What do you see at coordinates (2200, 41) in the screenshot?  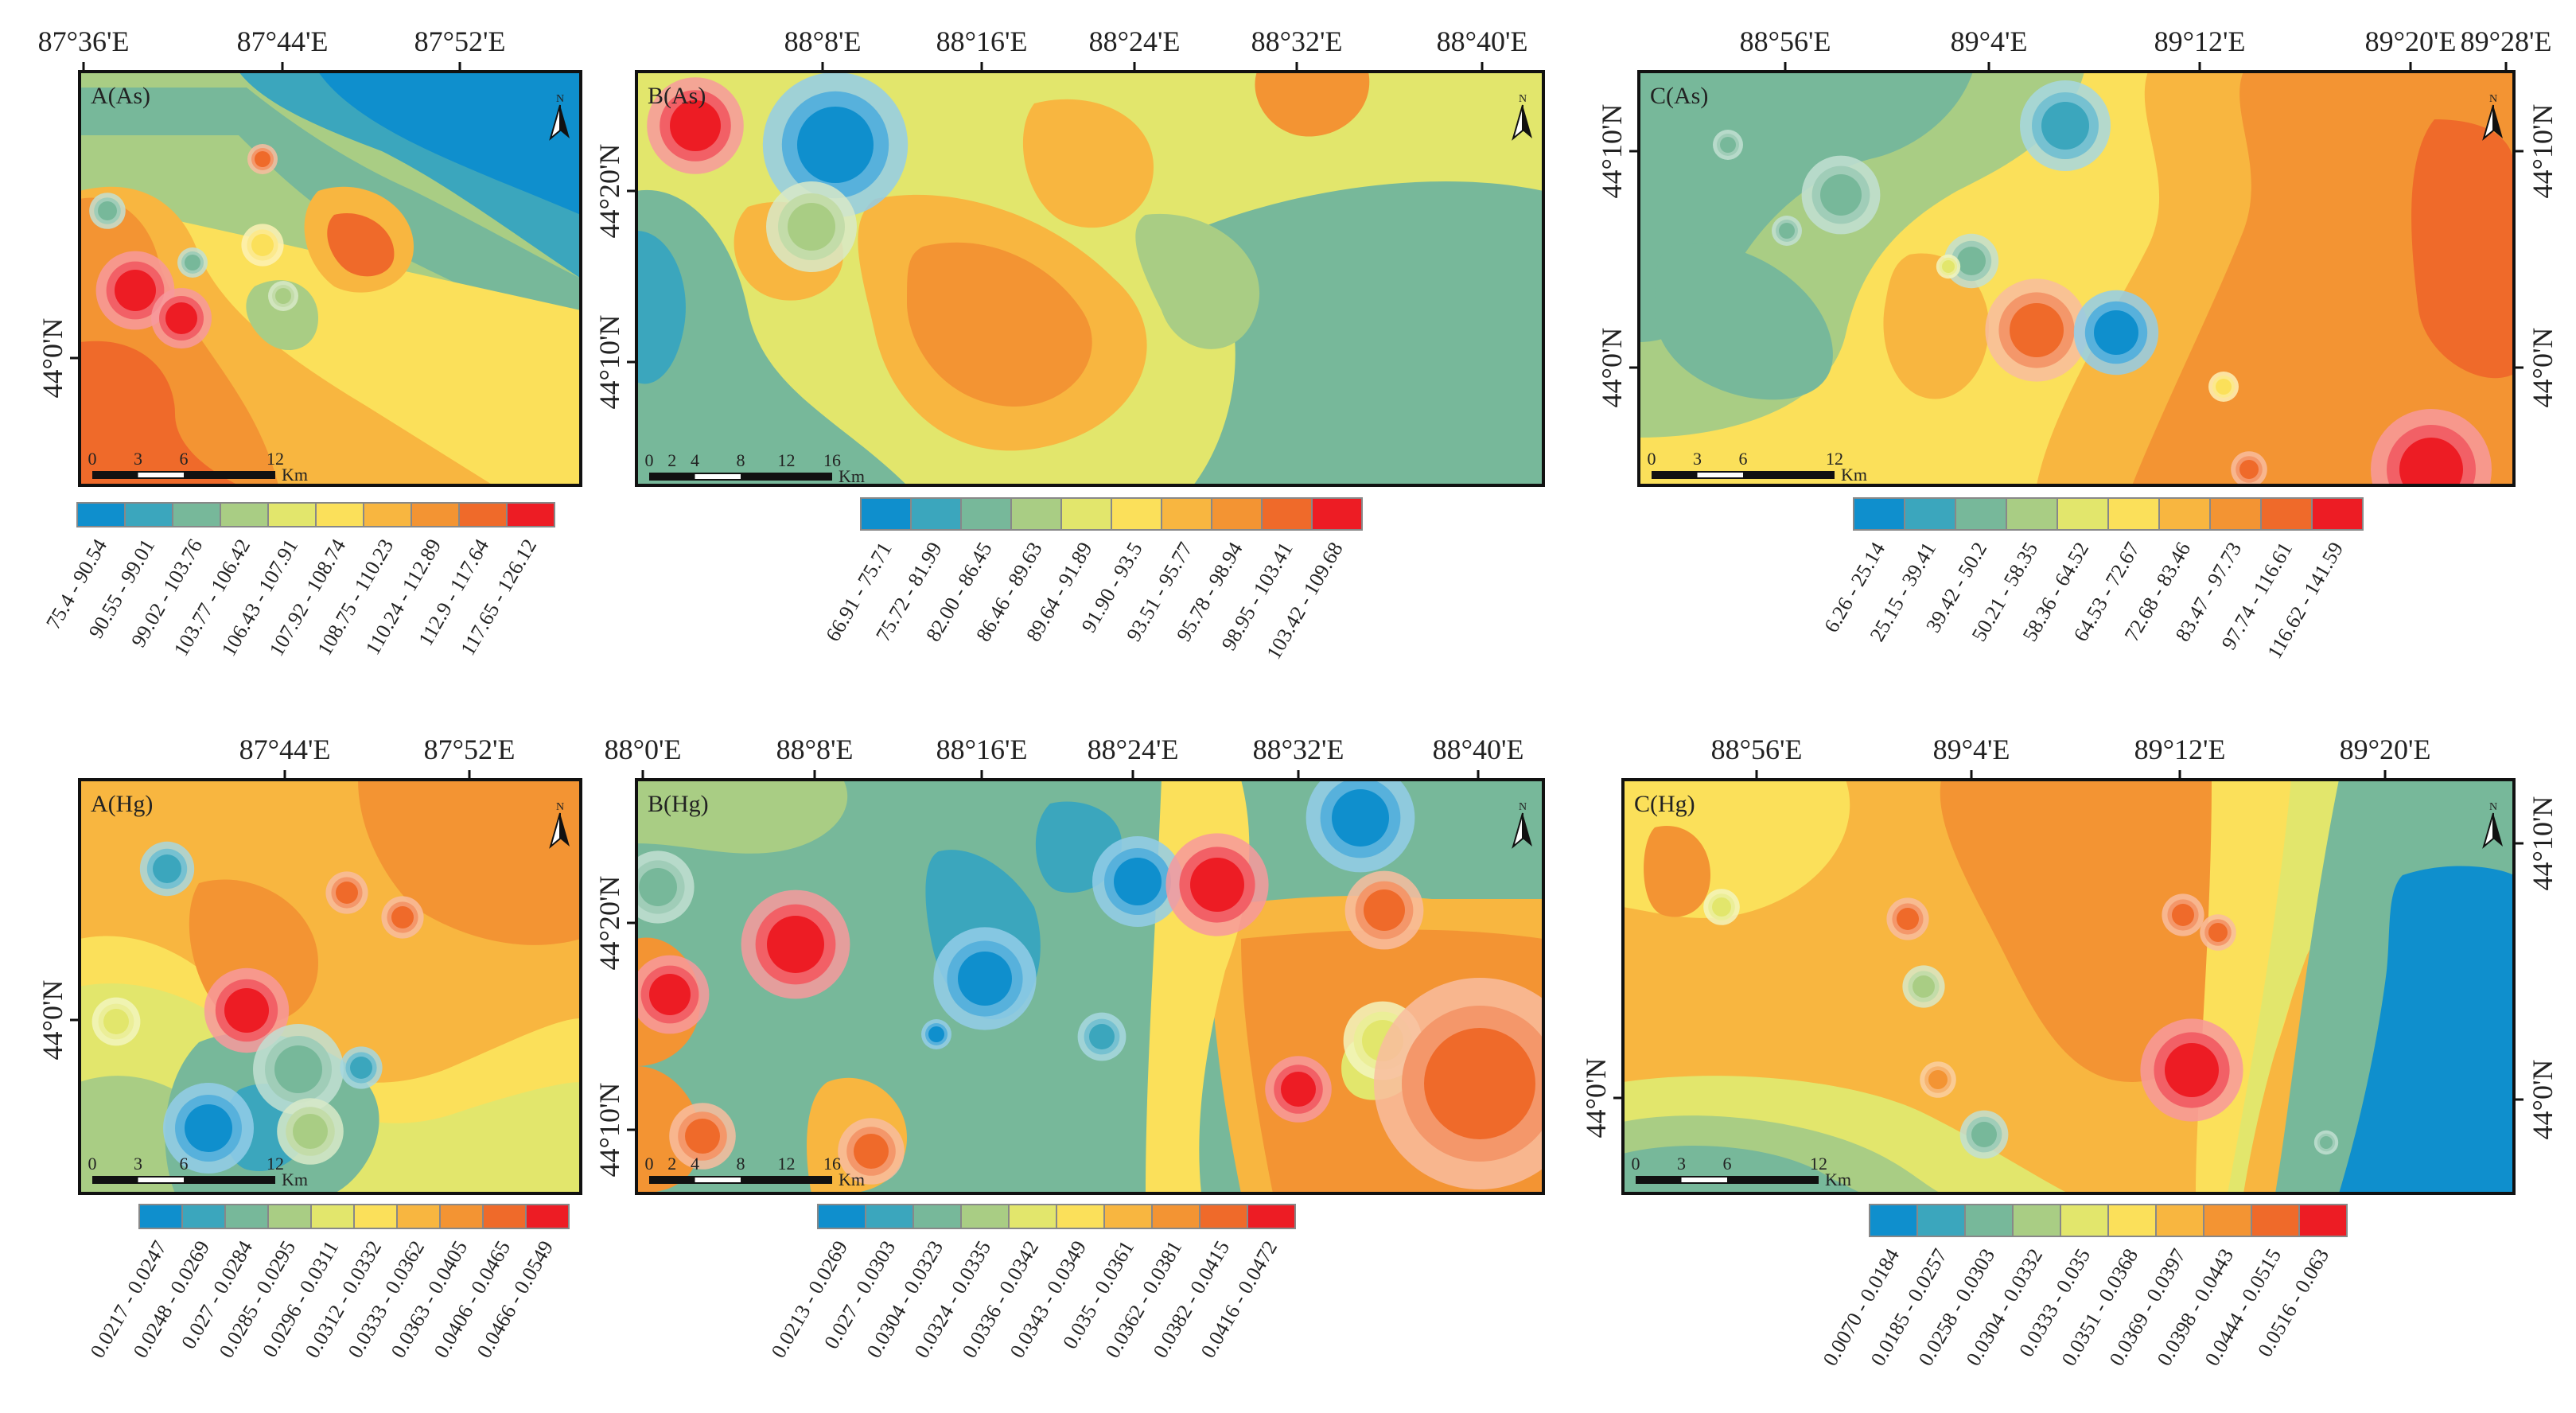 I see `longitude-label: 89°12'E` at bounding box center [2200, 41].